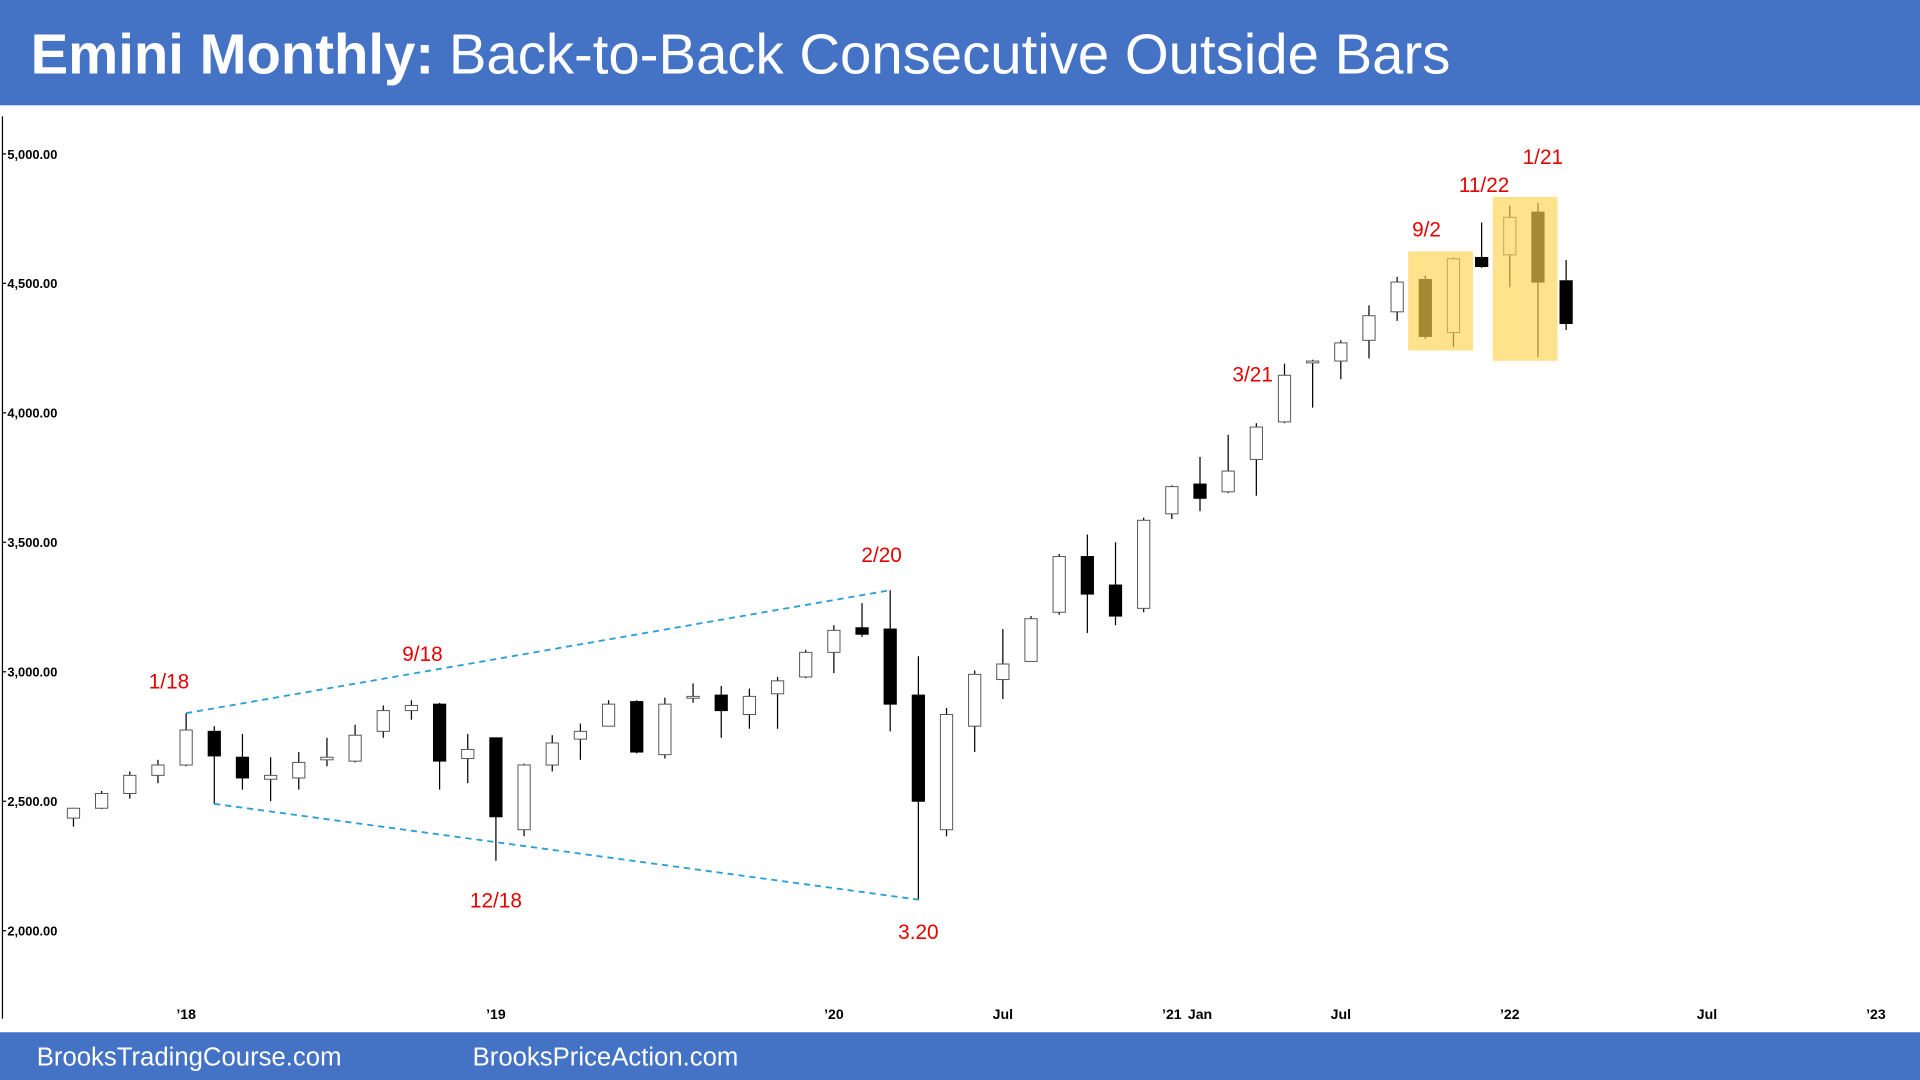 The height and width of the screenshot is (1080, 1920). Describe the element at coordinates (1426, 229) in the screenshot. I see `annotation: 9/2` at that location.